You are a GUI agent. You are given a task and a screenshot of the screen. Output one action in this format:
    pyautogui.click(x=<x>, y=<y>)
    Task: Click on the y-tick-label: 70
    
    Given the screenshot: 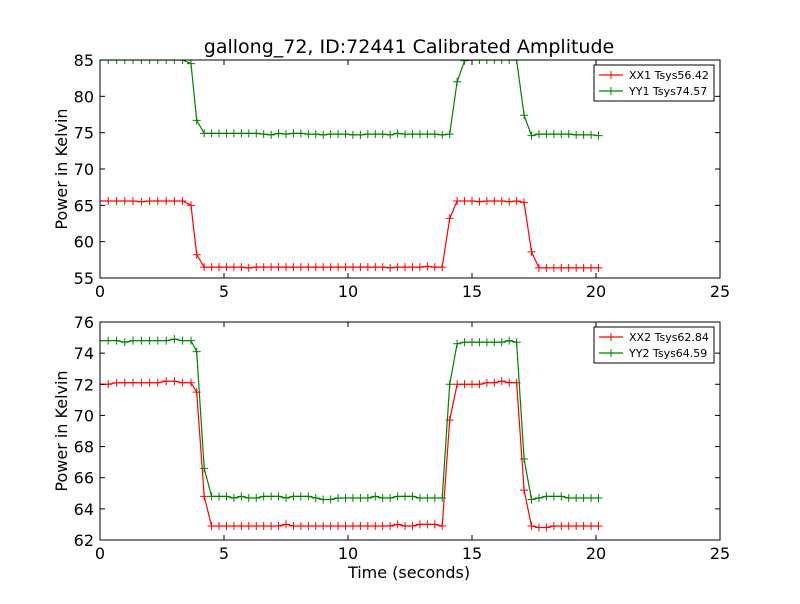 What is the action you would take?
    pyautogui.click(x=84, y=415)
    